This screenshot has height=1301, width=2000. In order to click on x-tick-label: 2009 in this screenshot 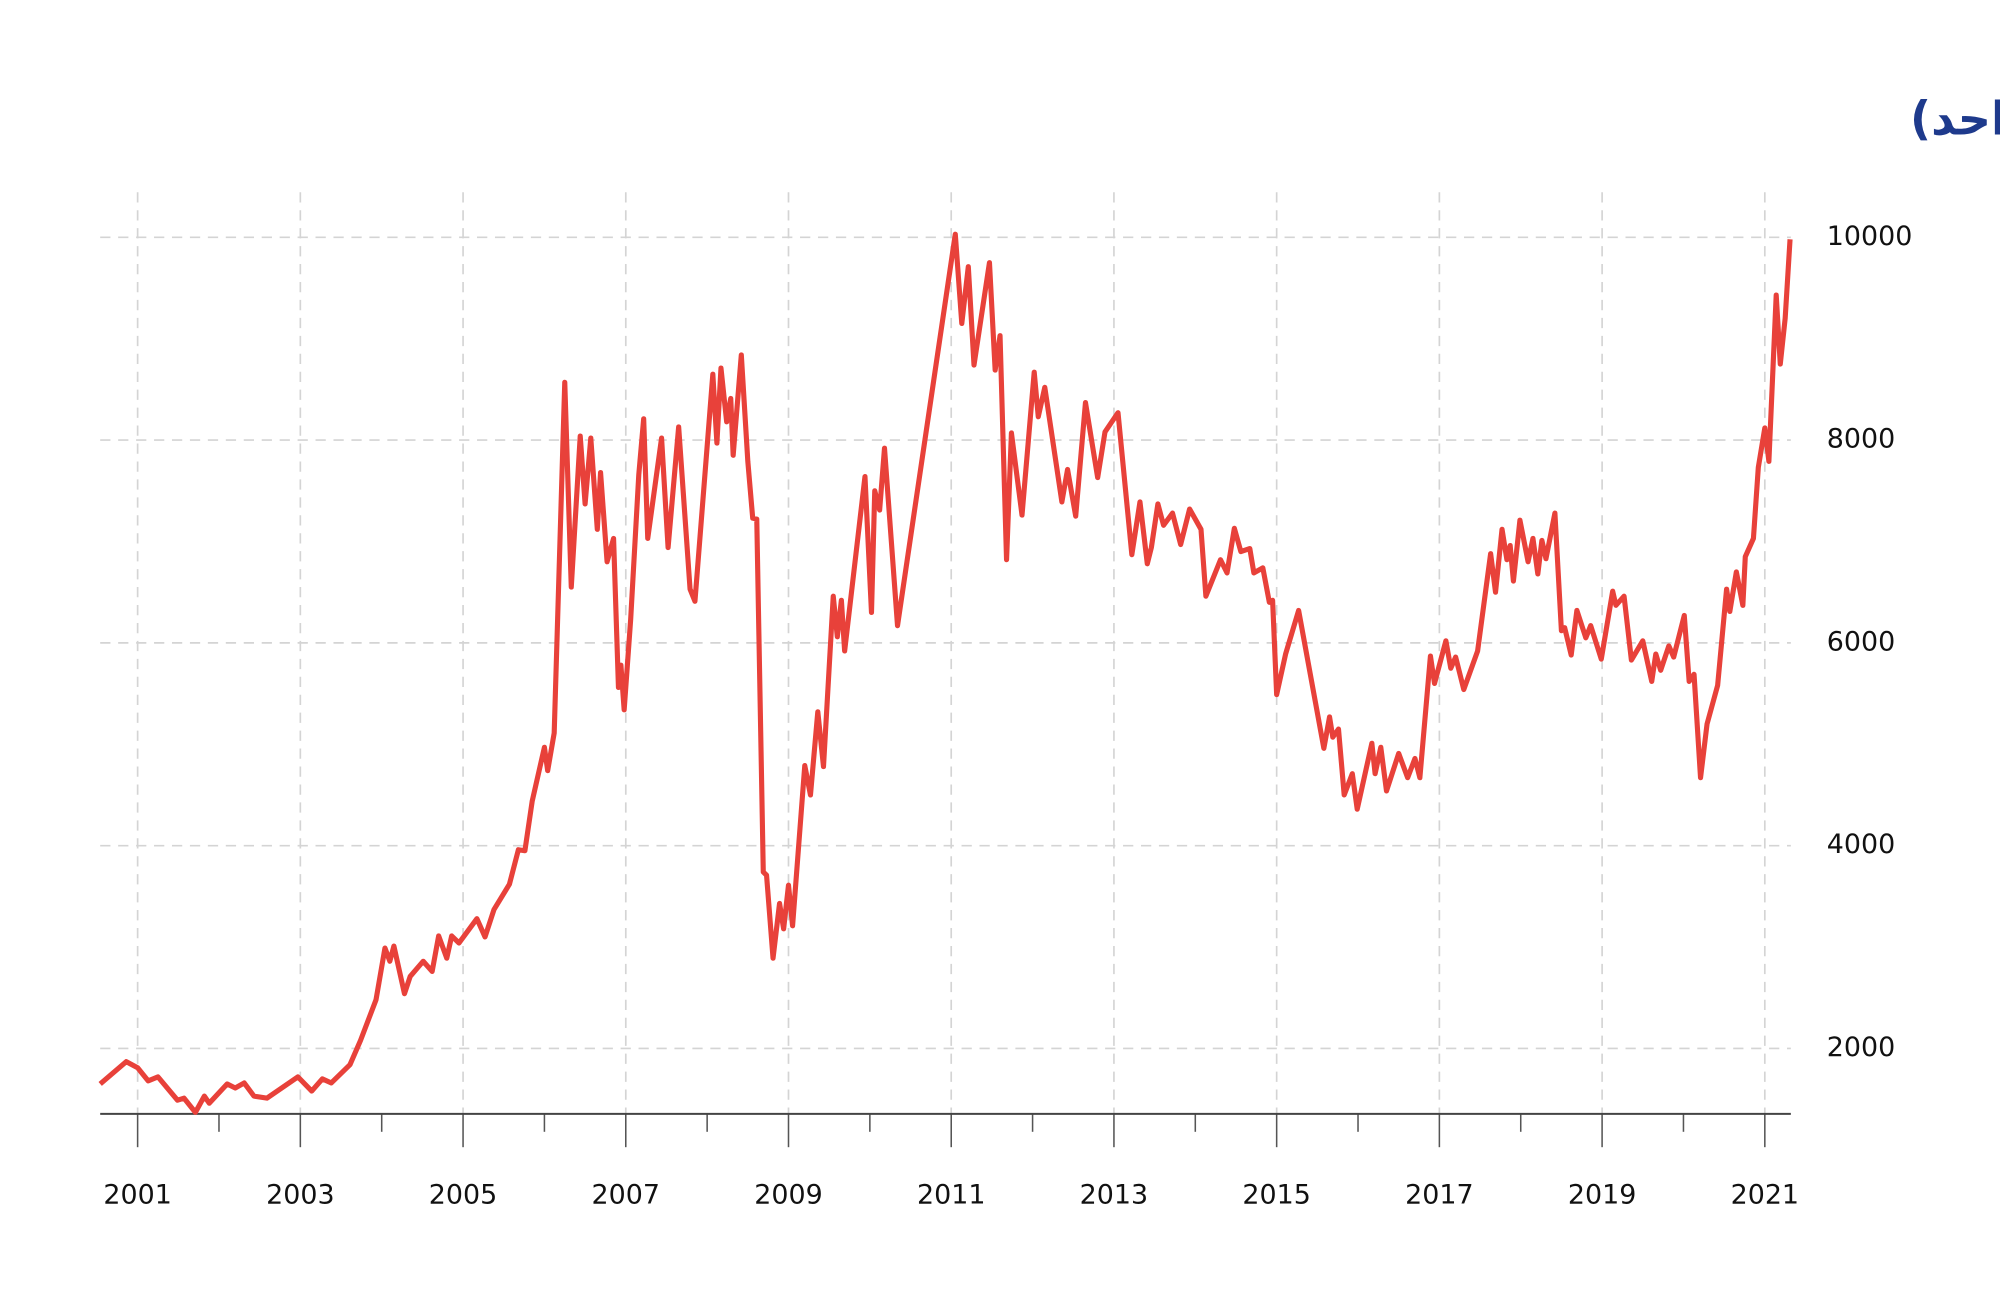, I will do `click(788, 1194)`.